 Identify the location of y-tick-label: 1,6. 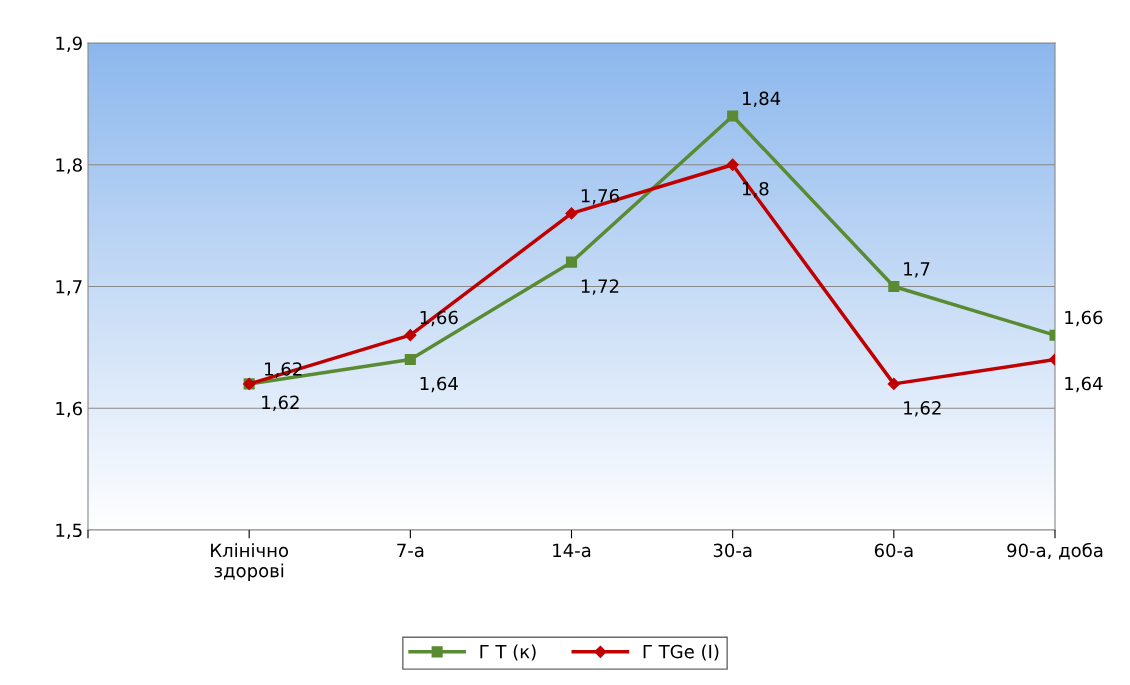
(69, 409).